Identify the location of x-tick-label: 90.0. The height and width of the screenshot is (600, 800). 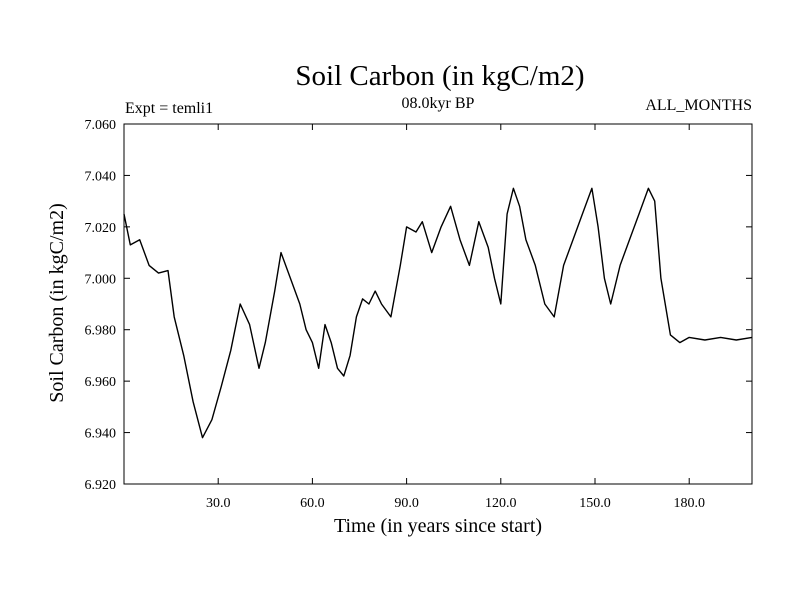
(406, 503).